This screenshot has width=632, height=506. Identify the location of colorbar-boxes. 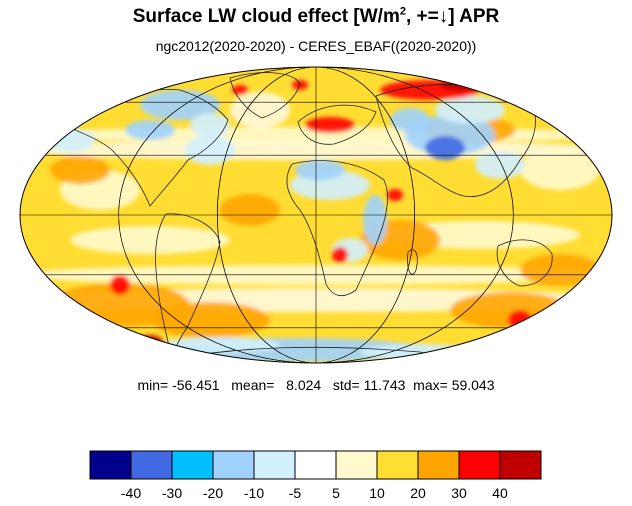
(315, 465).